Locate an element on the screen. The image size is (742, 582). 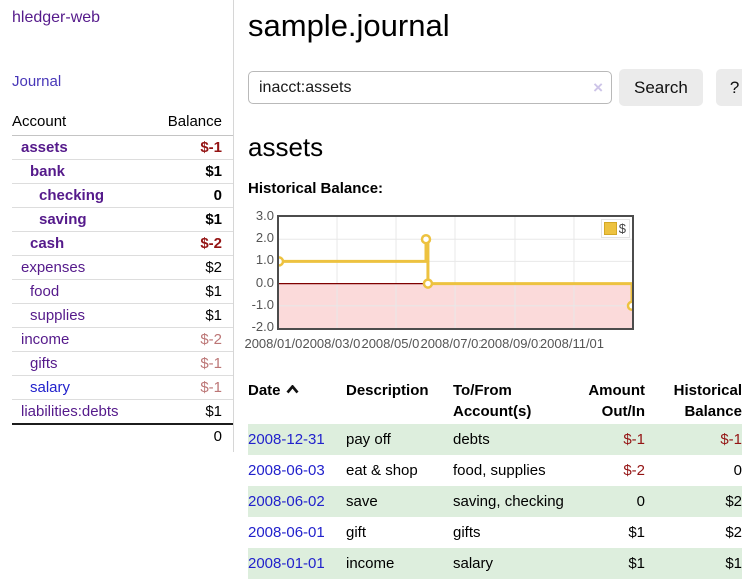
accounts-col-balance: Balance is located at coordinates (191, 122).